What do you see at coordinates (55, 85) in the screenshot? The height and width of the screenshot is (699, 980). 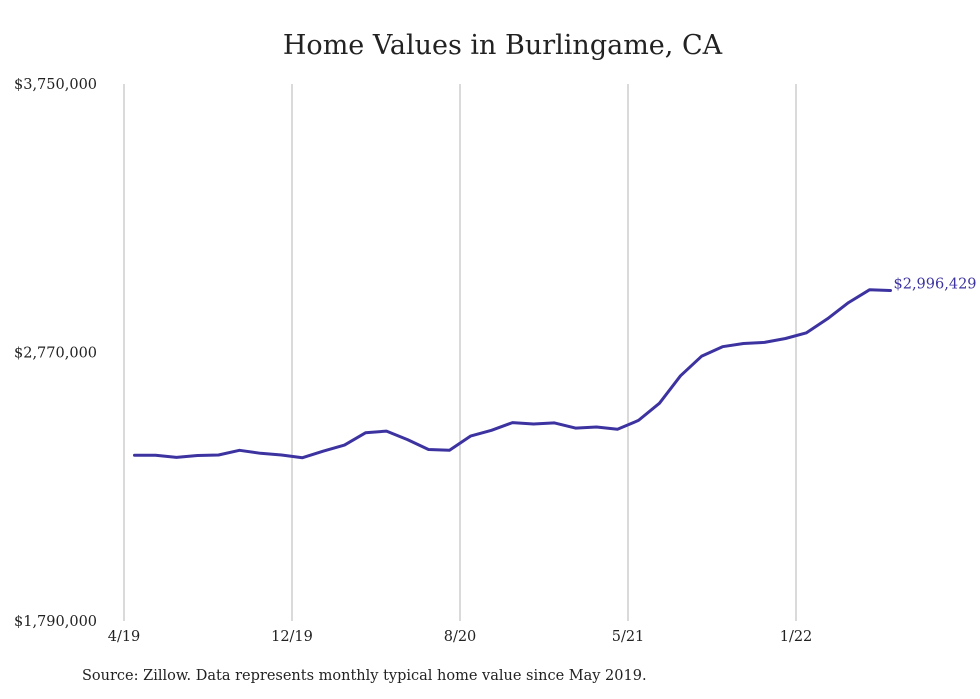 I see `y-tick-label: $3,750,000` at bounding box center [55, 85].